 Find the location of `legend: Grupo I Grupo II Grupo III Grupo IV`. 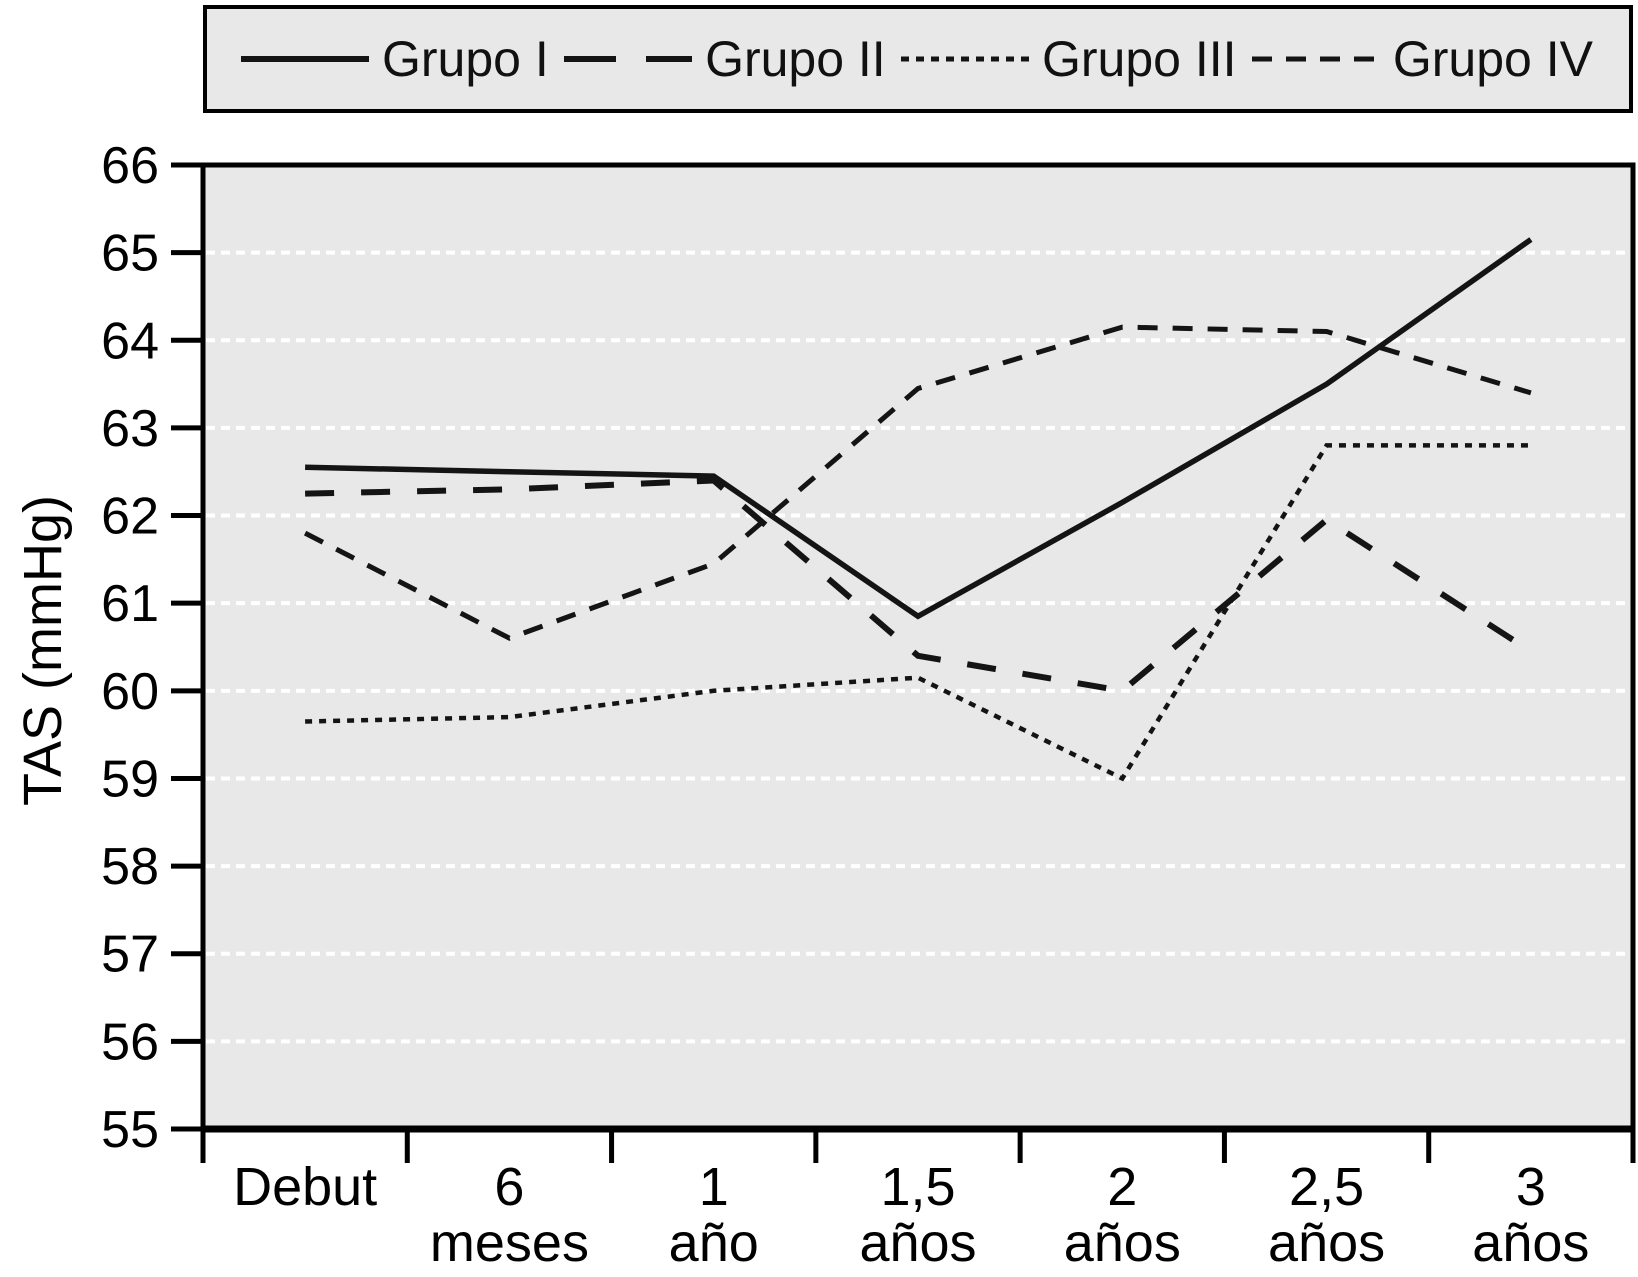

legend: Grupo I Grupo II Grupo III Grupo IV is located at coordinates (918, 59).